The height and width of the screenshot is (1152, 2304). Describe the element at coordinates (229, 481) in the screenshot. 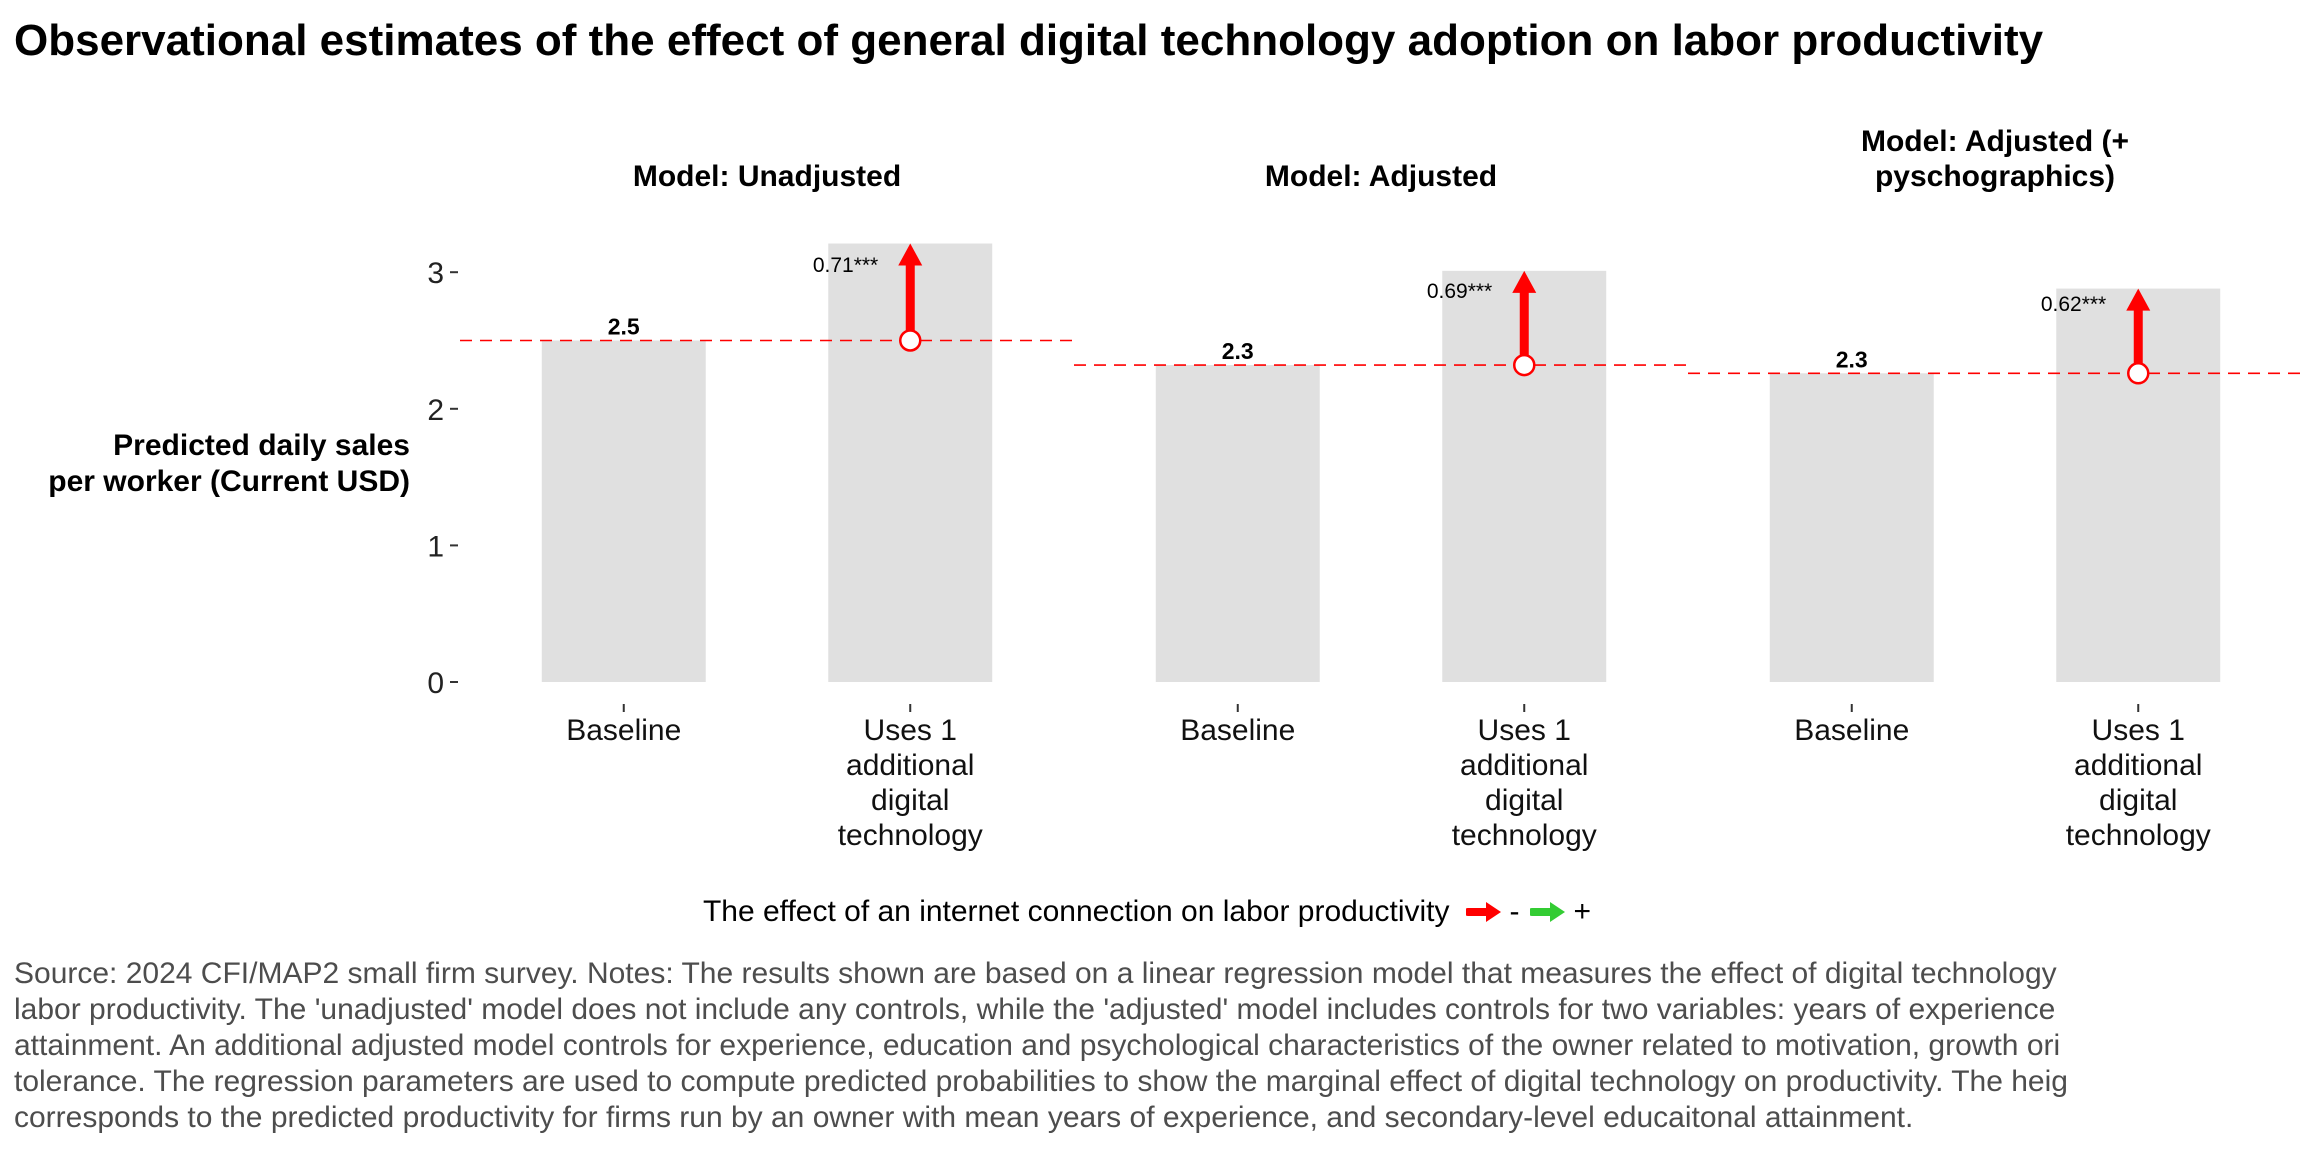

I see `y-axis-label-line: per worker (Current USD)` at that location.